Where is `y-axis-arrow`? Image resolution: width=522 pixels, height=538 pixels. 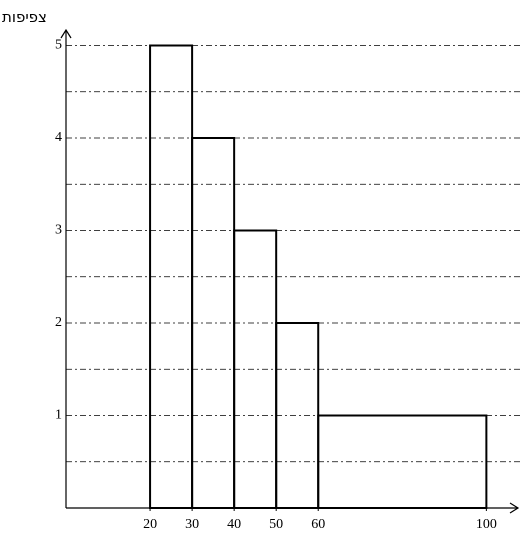 y-axis-arrow is located at coordinates (66, 33).